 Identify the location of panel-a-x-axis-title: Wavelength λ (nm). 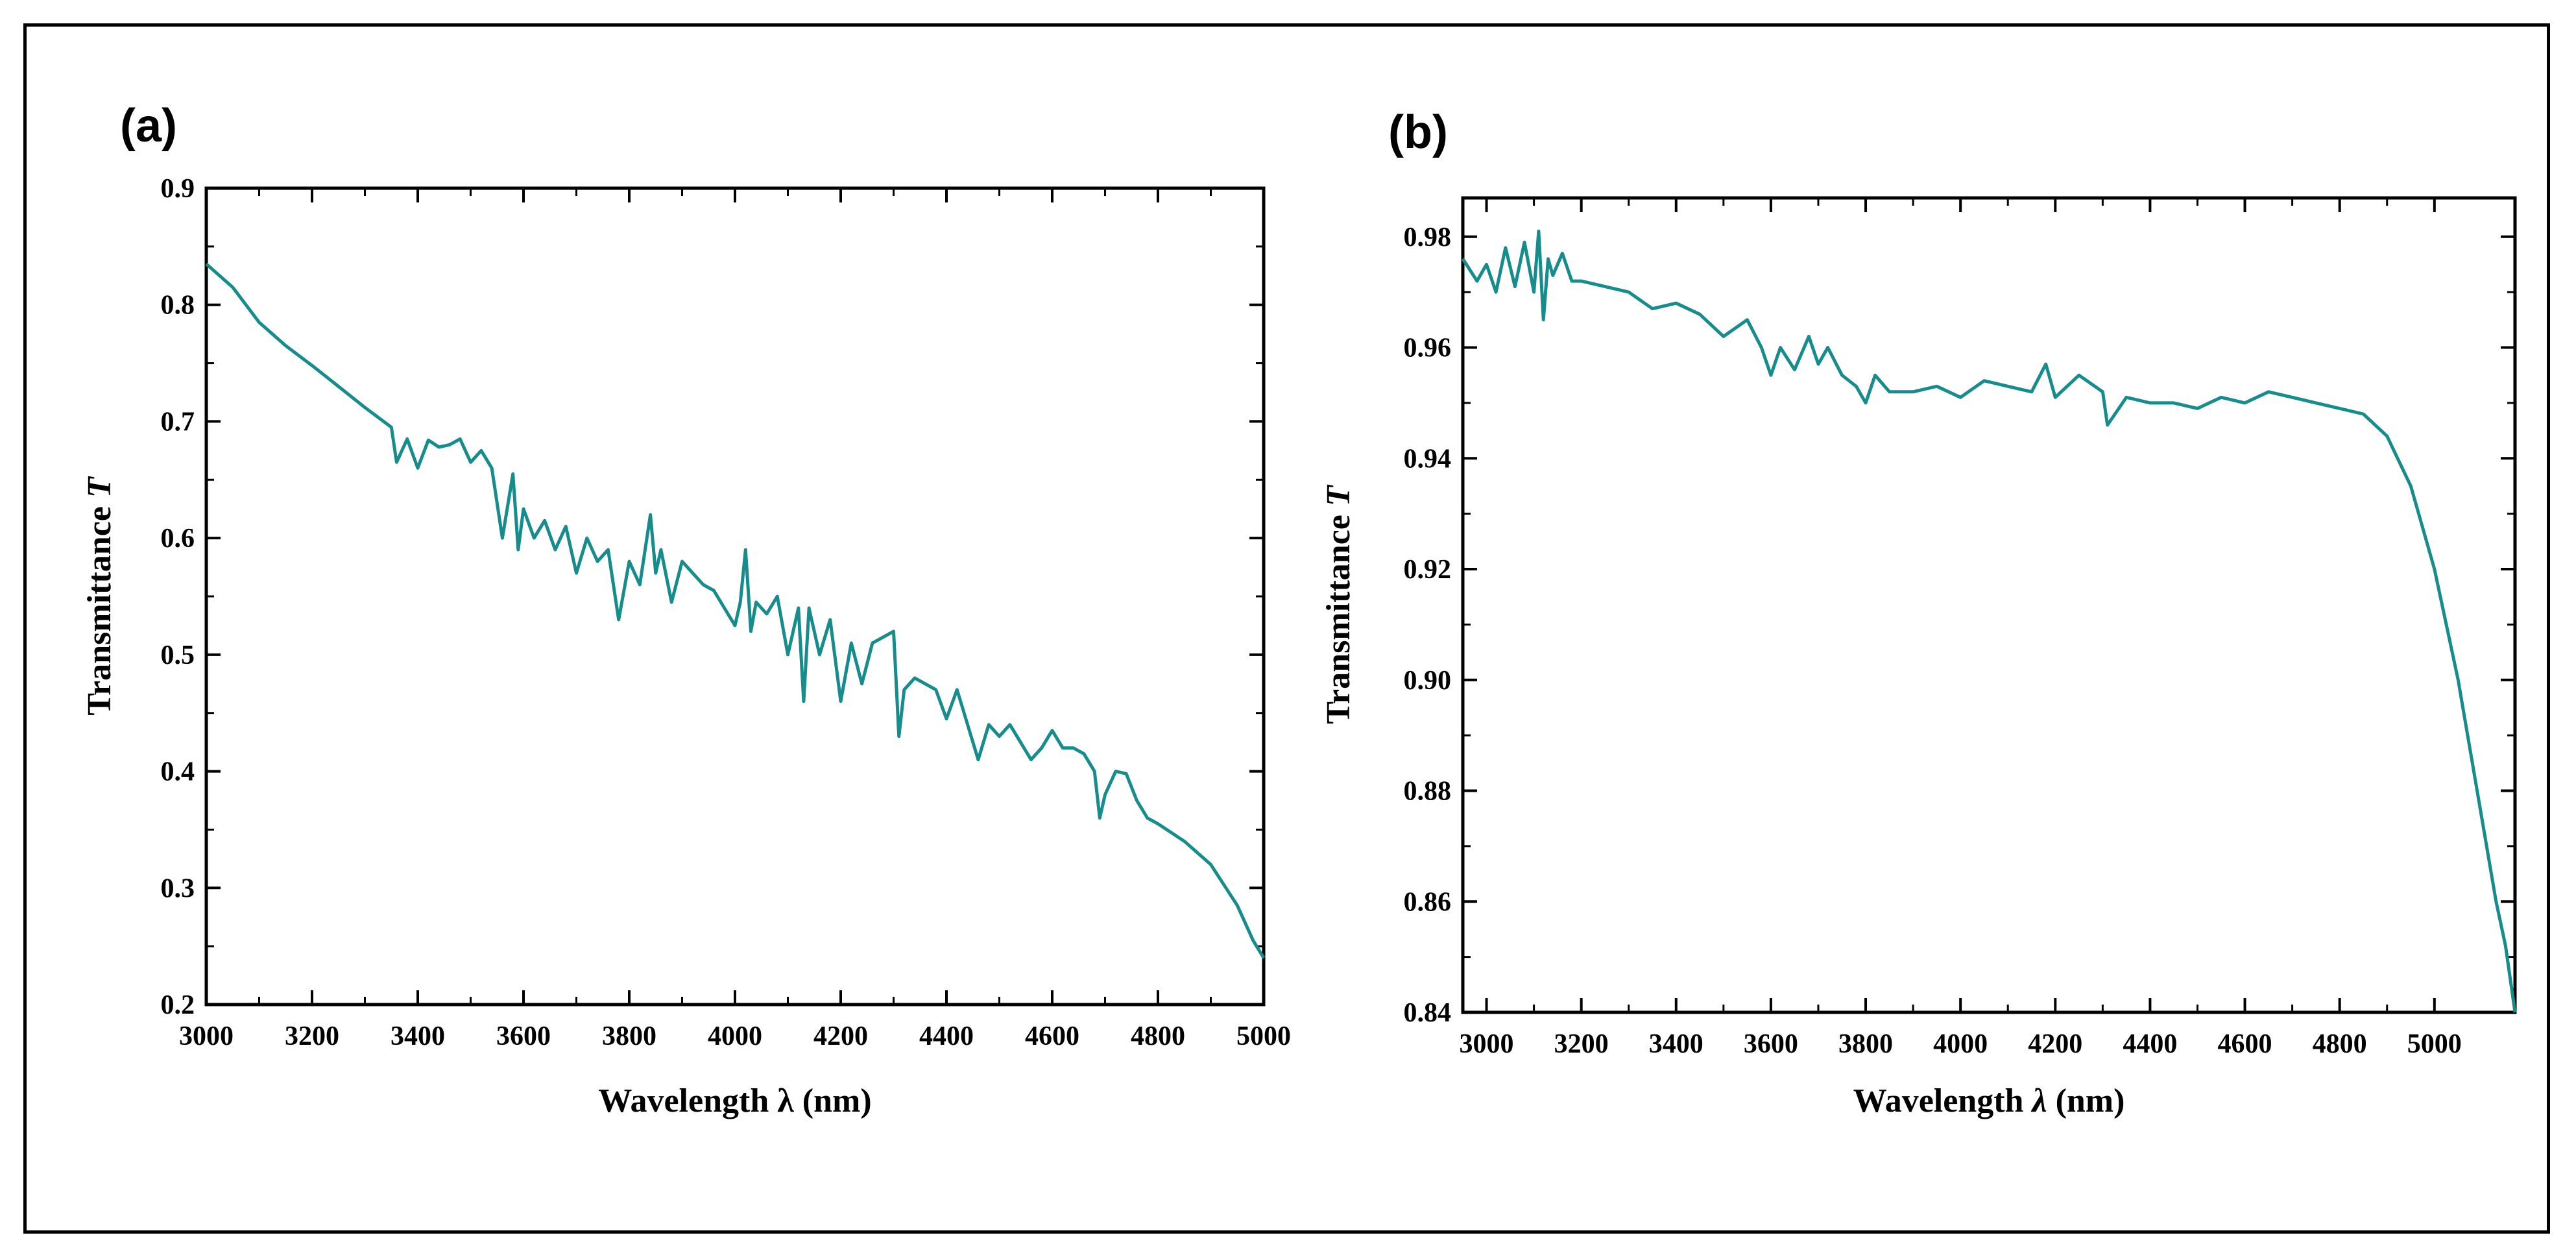
(734, 1100).